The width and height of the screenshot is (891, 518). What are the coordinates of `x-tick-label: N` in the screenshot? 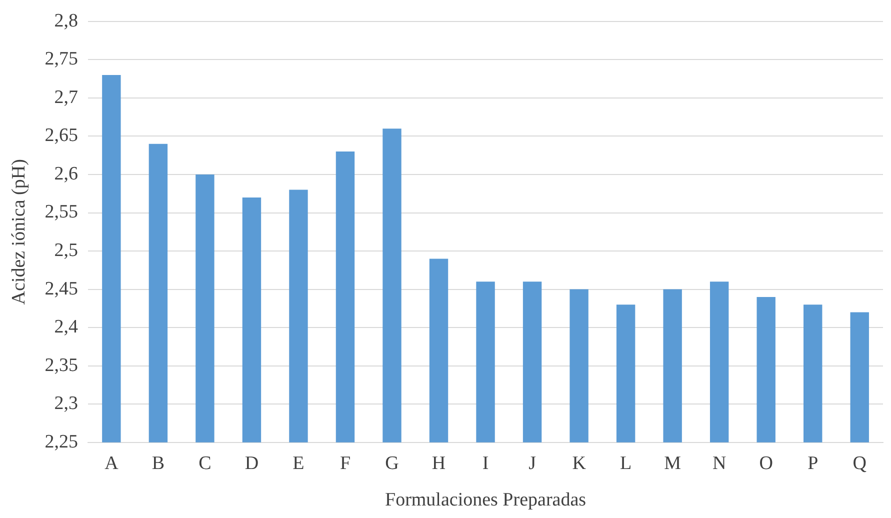 It's located at (719, 463).